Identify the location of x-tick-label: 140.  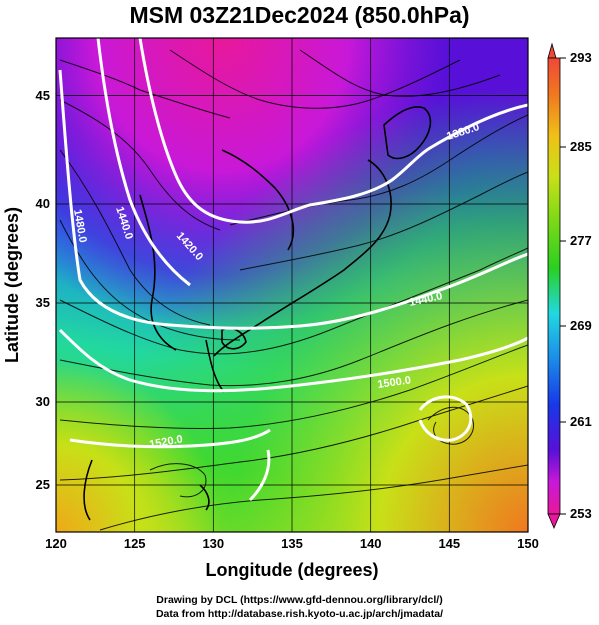
(371, 543).